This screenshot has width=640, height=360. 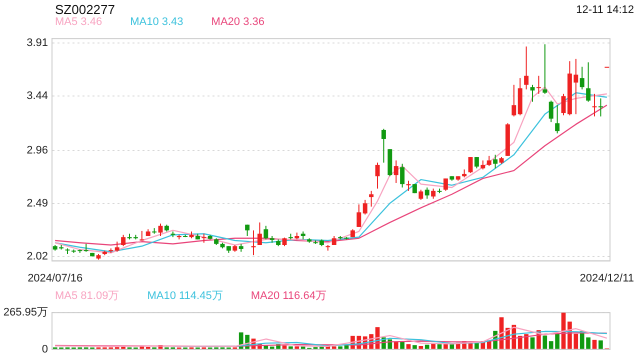 I want to click on chart-title: SZ002277, so click(x=85, y=9).